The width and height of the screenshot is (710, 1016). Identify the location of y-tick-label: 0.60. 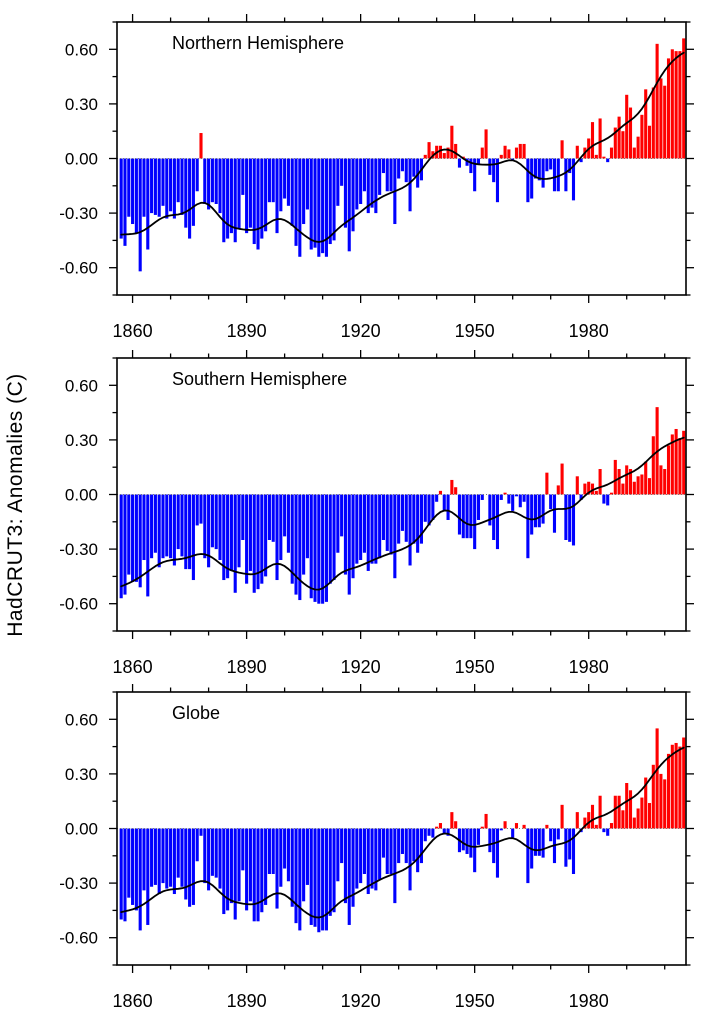
(81, 49).